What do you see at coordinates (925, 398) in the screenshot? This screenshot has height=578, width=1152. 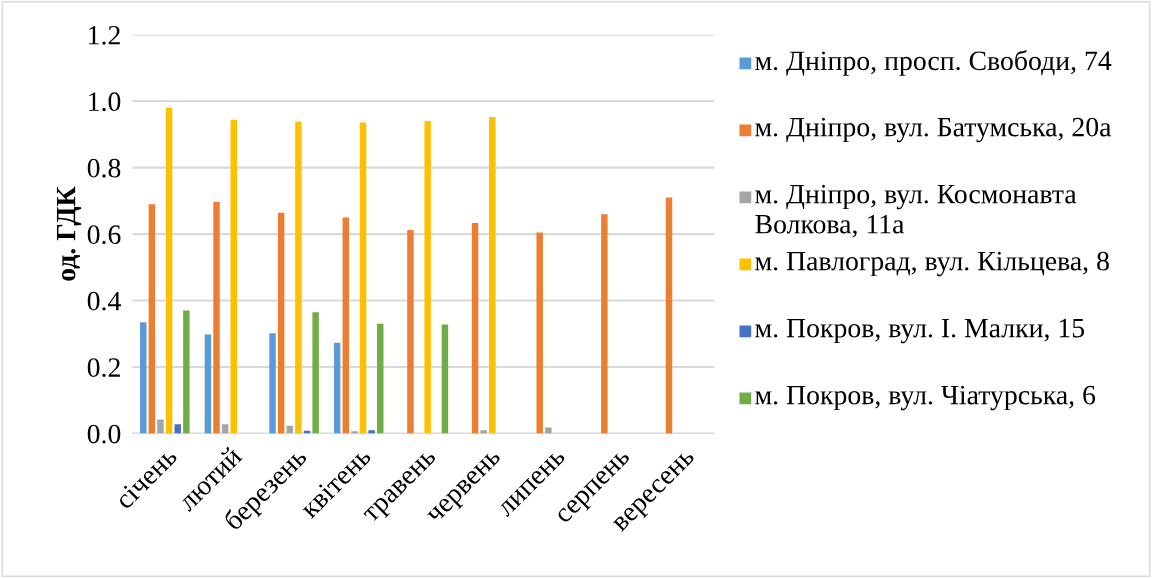 I see `legend-label: м. Покров, вул. Чіатурська, 6` at bounding box center [925, 398].